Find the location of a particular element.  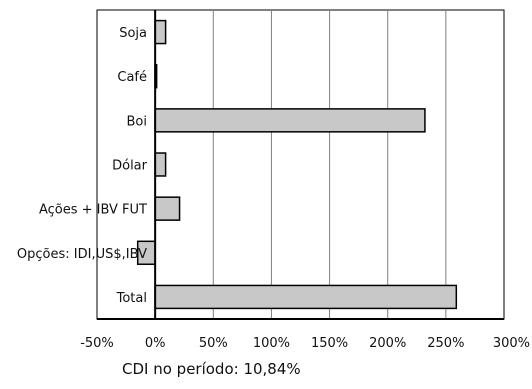

category-label: Opções: IDI,US$,IBV is located at coordinates (82, 254).